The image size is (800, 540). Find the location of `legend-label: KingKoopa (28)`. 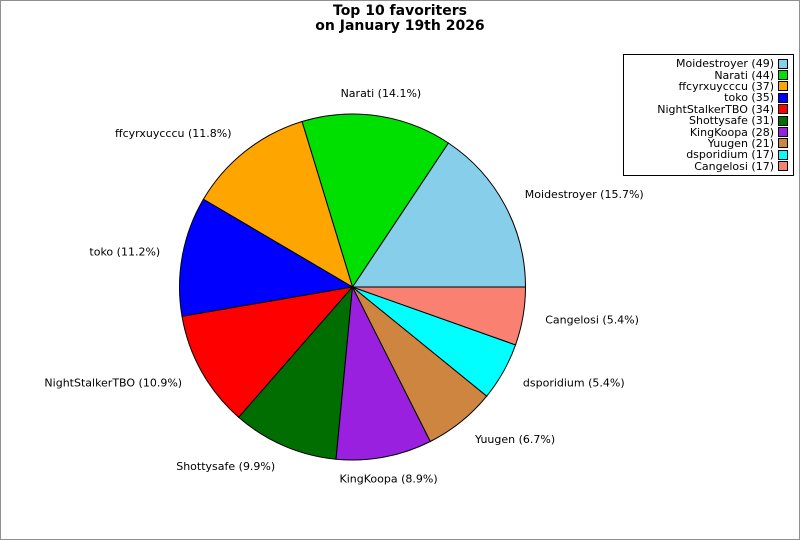

legend-label: KingKoopa (28) is located at coordinates (731, 132).